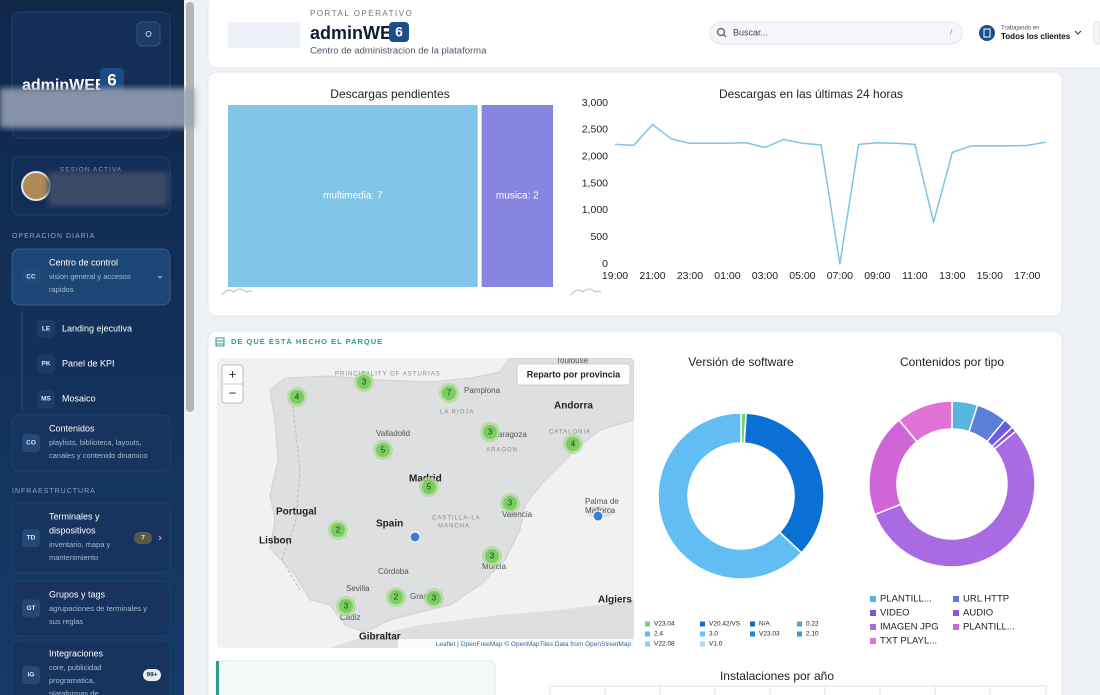  Describe the element at coordinates (653, 34) in the screenshot. I see `header` at that location.